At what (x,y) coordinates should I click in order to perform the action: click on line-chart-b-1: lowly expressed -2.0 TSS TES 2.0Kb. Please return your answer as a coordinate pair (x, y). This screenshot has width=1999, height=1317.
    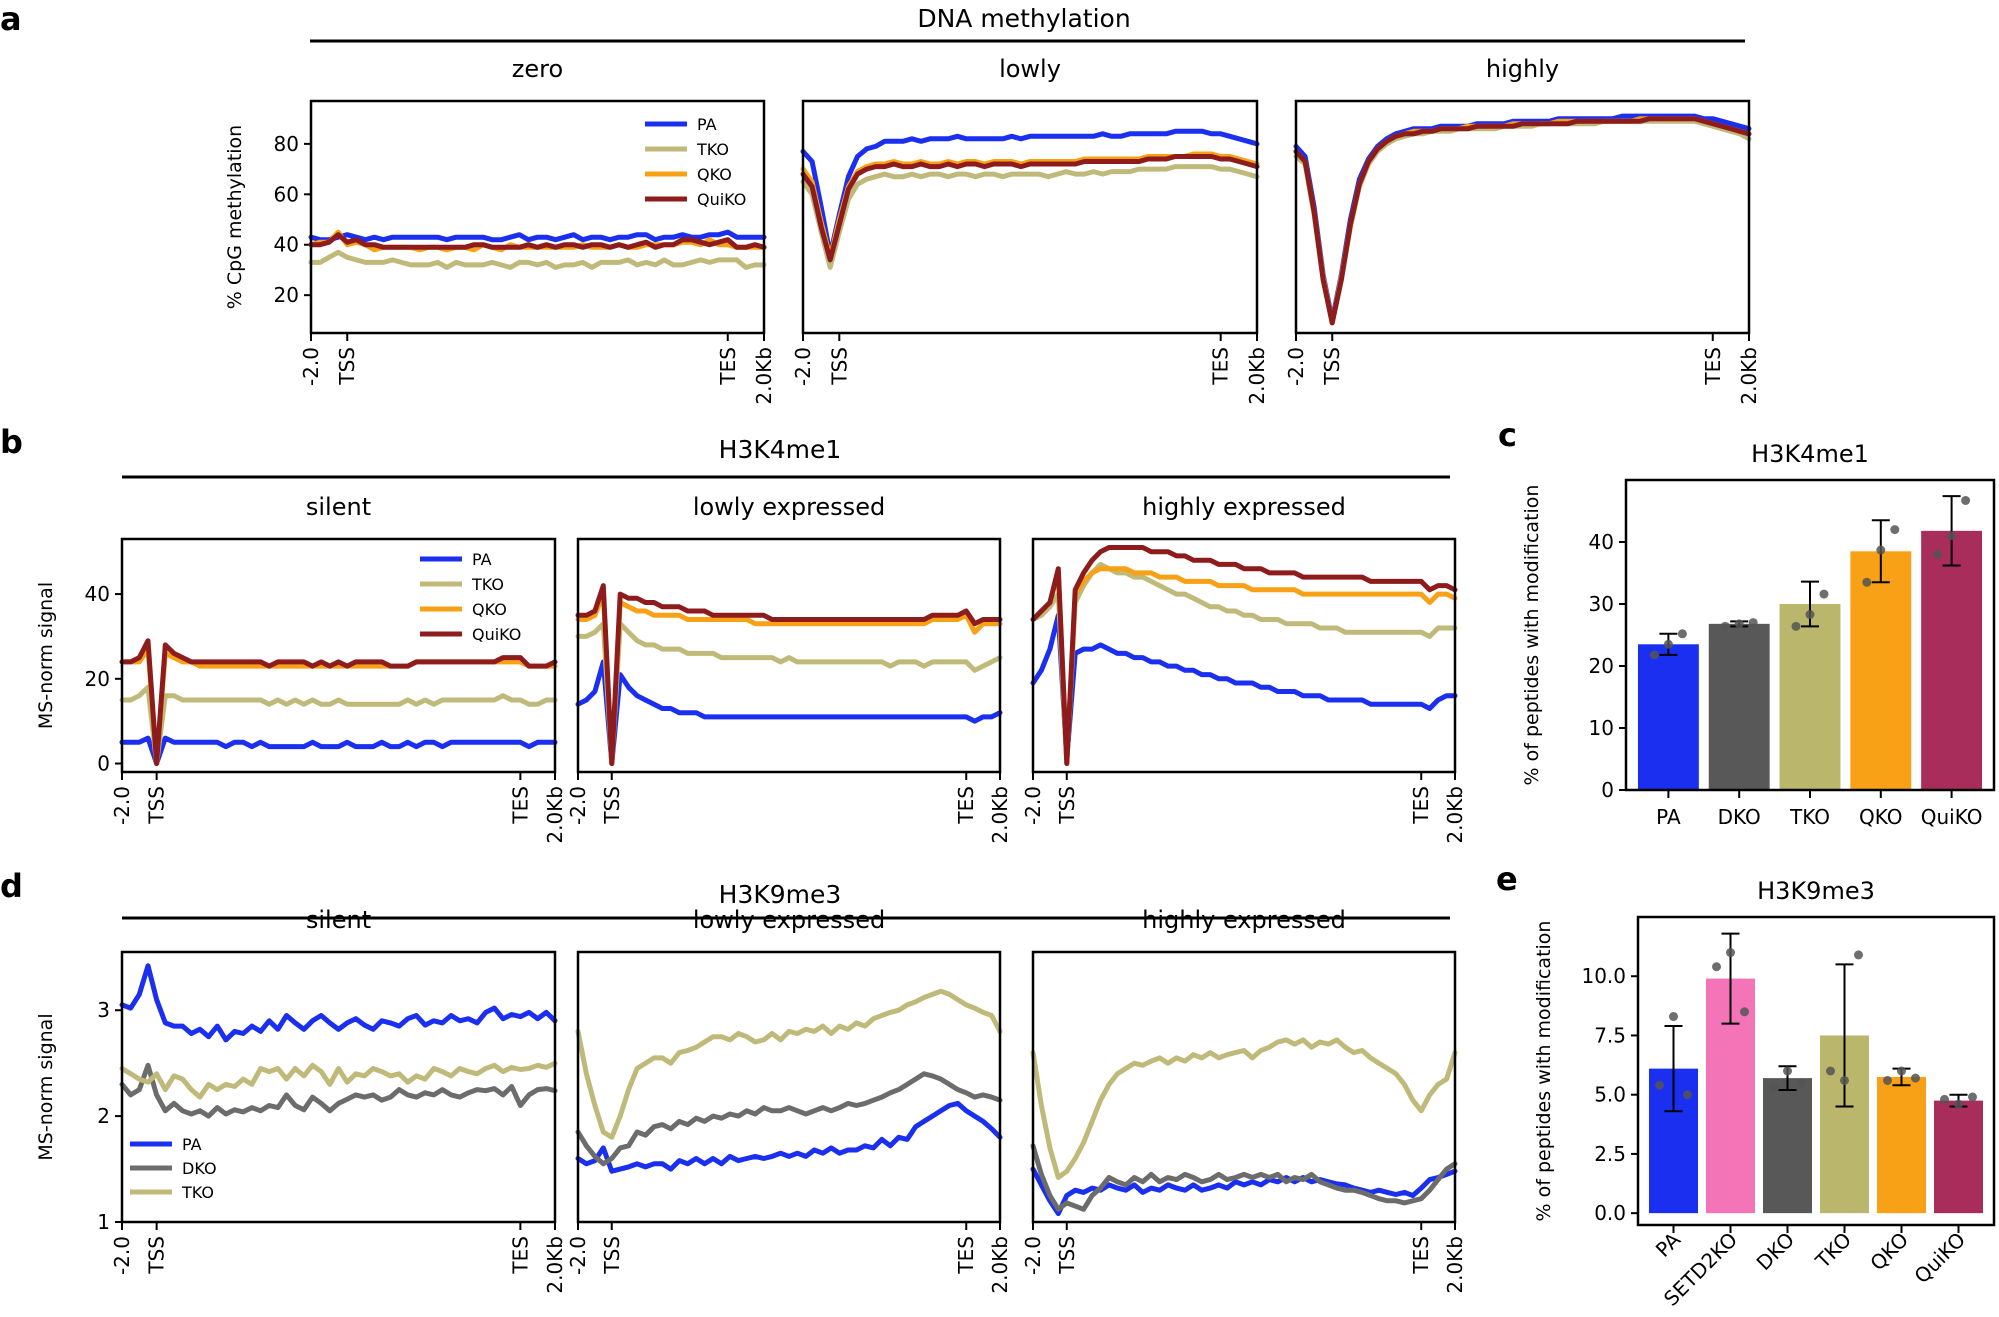
    Looking at the image, I should click on (789, 668).